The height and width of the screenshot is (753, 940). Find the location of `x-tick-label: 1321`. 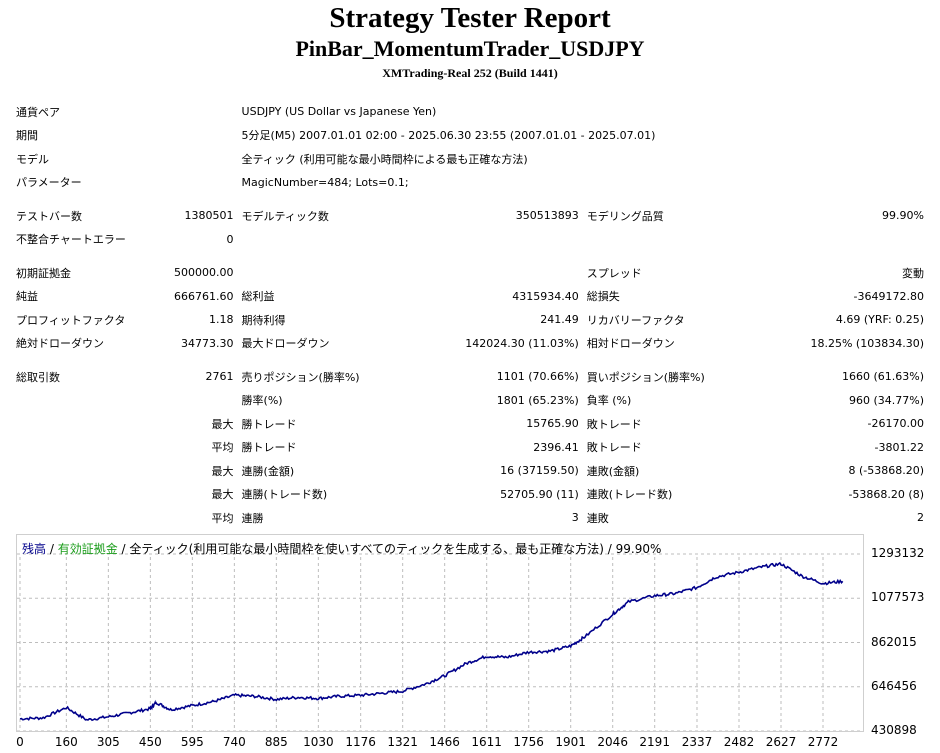

x-tick-label: 1321 is located at coordinates (402, 742).